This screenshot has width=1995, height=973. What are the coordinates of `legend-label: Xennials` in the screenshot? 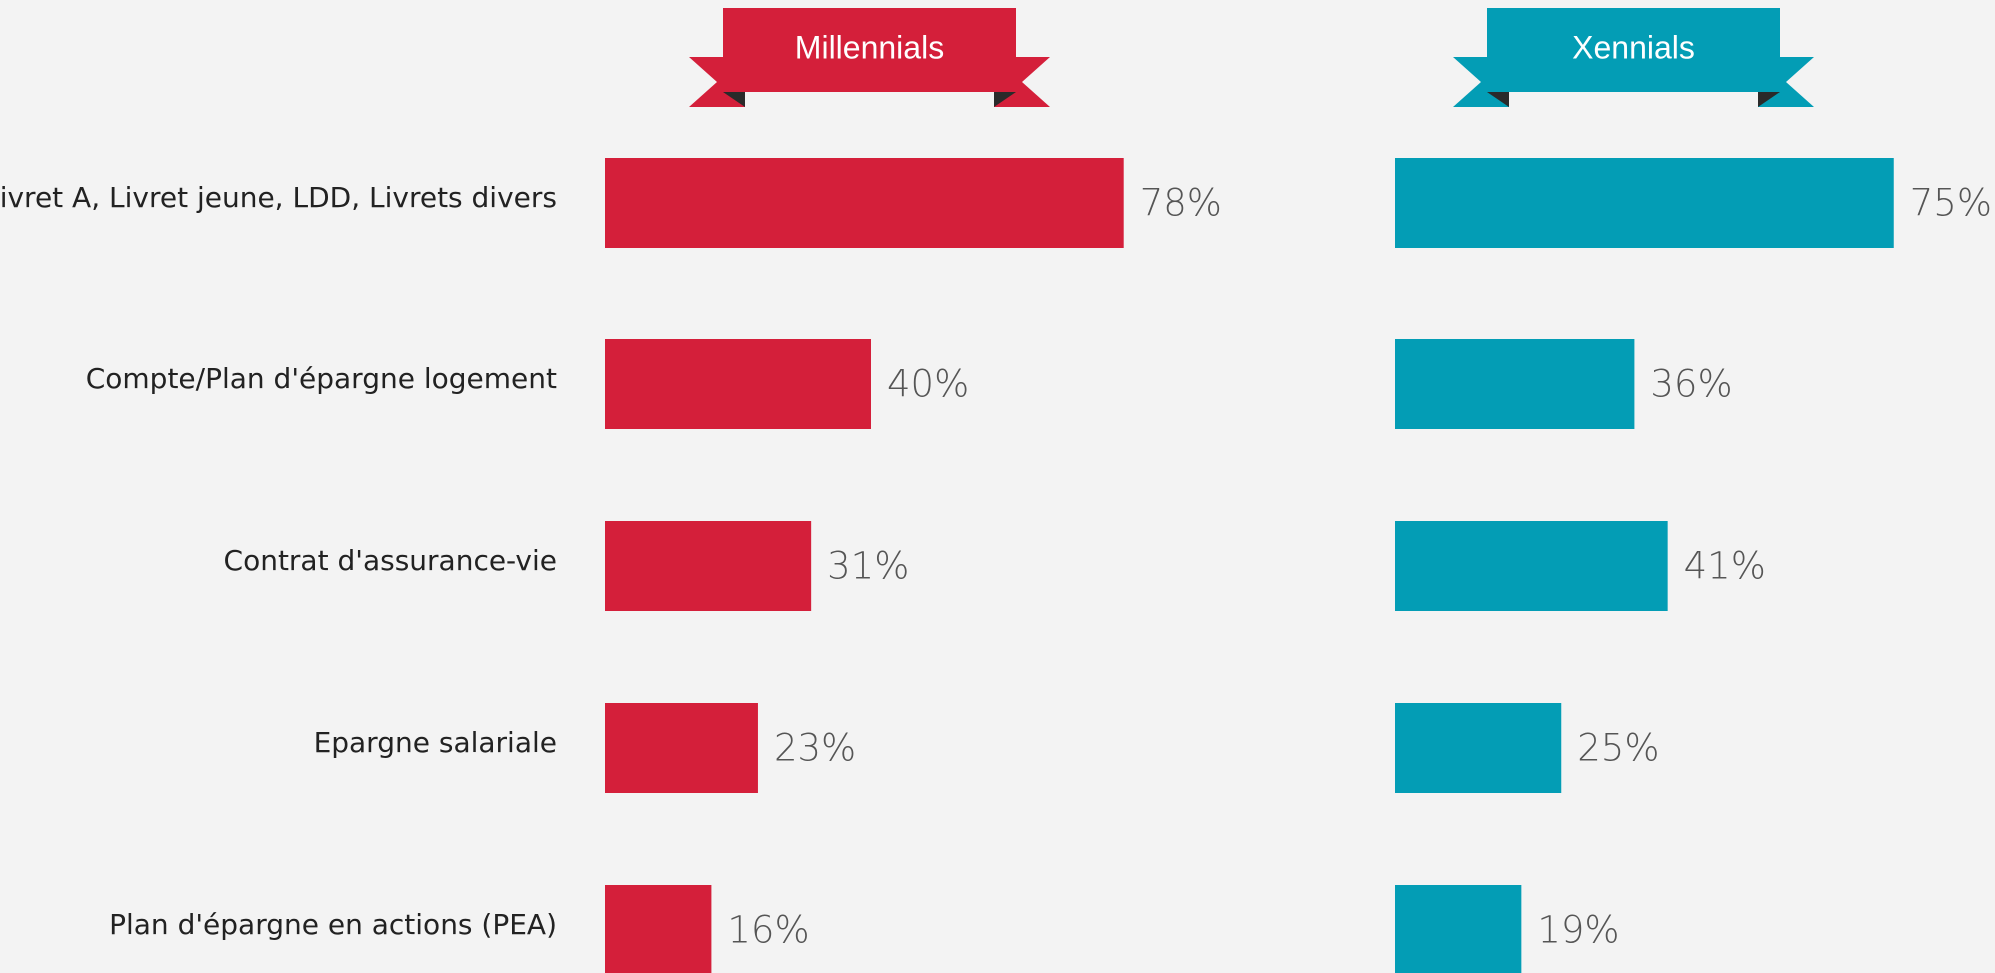 It's located at (1633, 47).